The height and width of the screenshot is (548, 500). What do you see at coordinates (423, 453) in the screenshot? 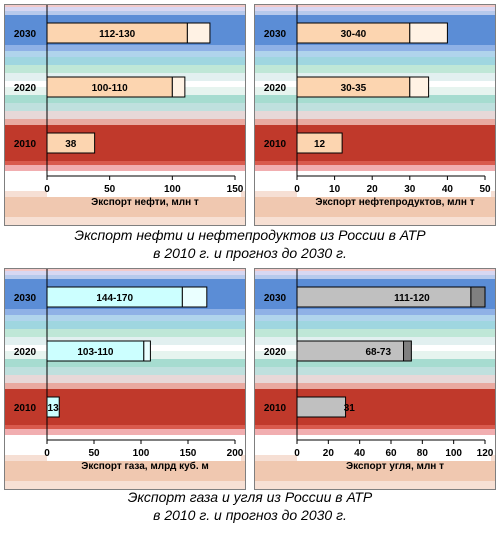
I see `x-tick-label: 80` at bounding box center [423, 453].